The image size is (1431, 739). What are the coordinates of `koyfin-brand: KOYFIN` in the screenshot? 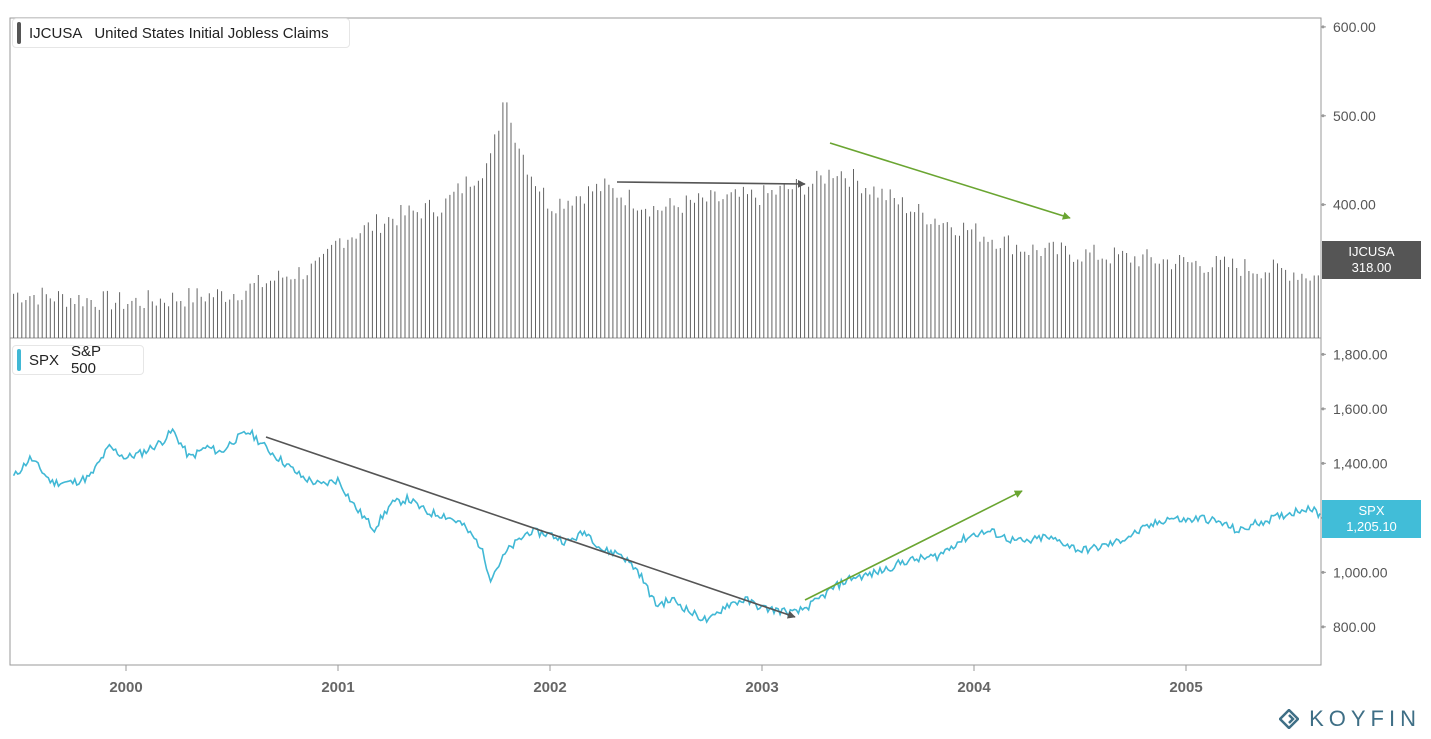 It's located at (1350, 719).